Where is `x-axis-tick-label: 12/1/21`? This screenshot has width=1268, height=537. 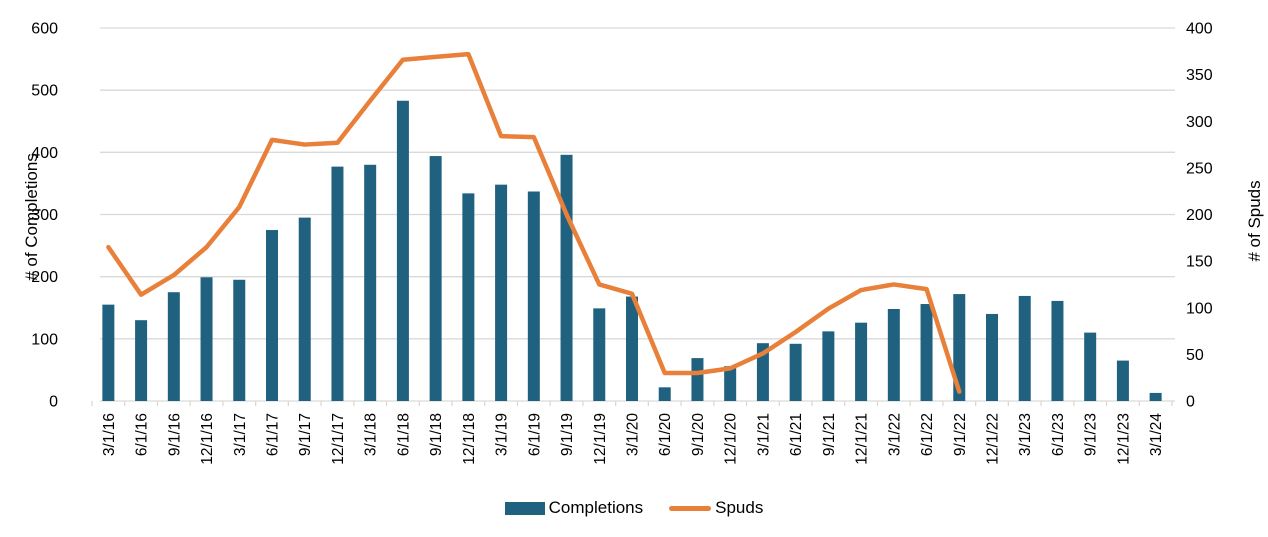
x-axis-tick-label: 12/1/21 is located at coordinates (862, 439).